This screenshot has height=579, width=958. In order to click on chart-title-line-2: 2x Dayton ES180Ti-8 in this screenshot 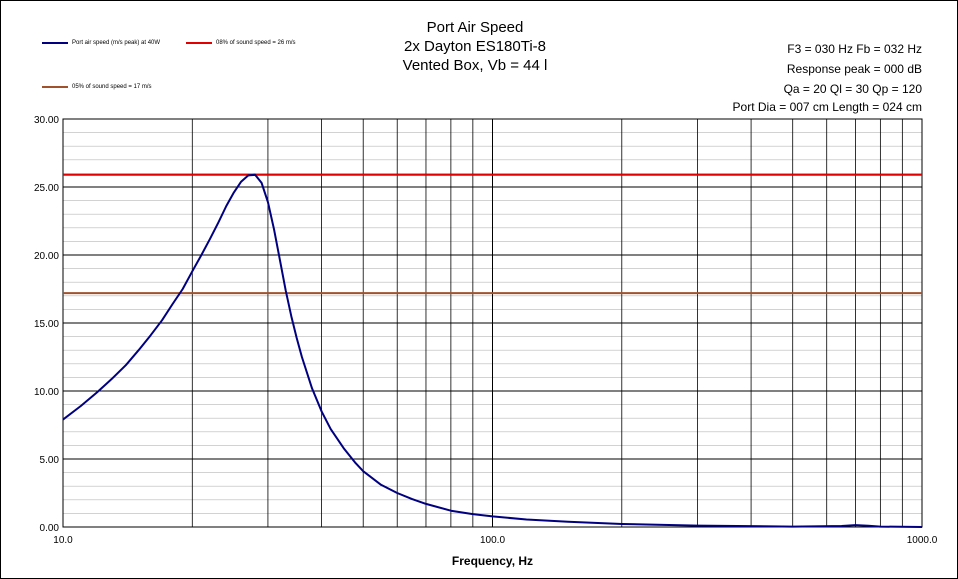, I will do `click(475, 46)`.